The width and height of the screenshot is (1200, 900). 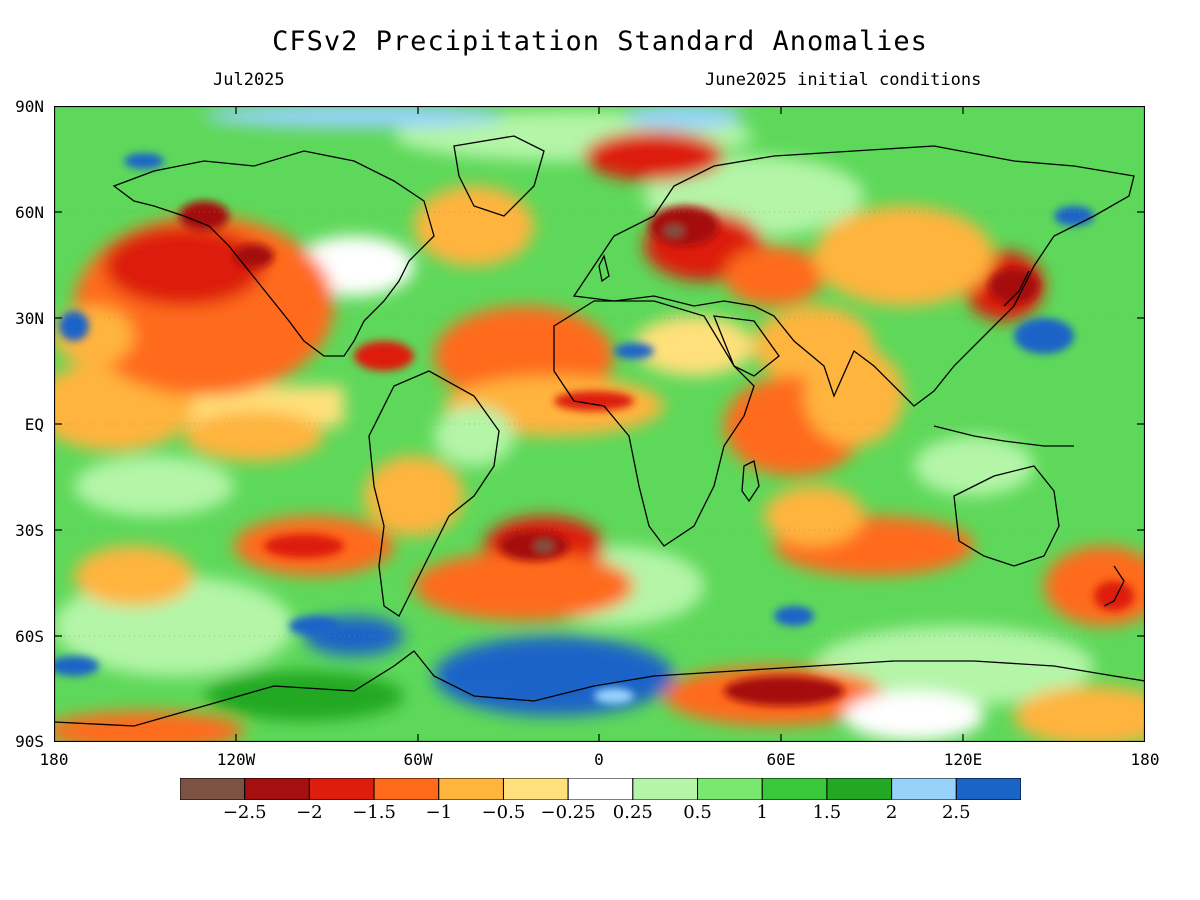 What do you see at coordinates (249, 80) in the screenshot?
I see `forecast-month: Jul2025` at bounding box center [249, 80].